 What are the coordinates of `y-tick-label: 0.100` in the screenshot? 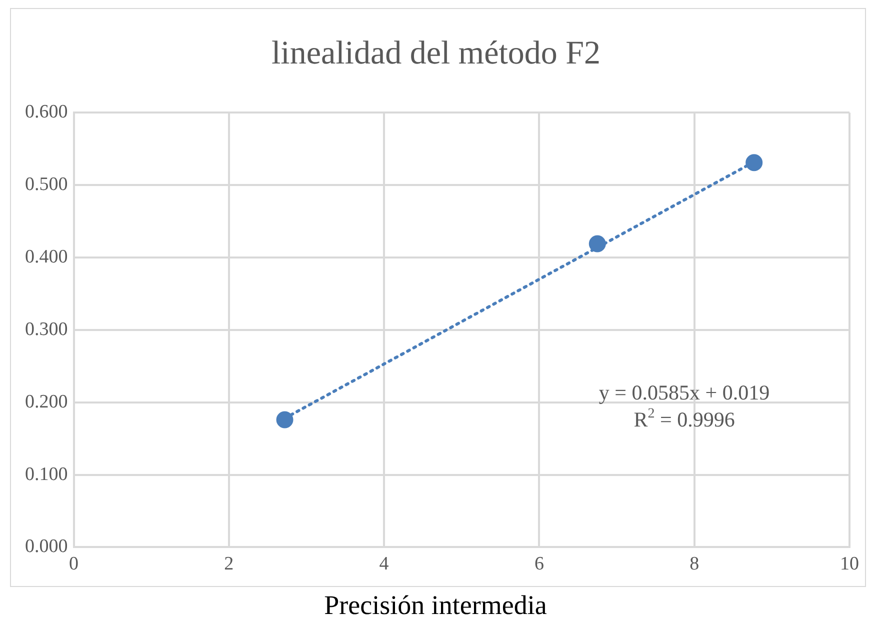 It's located at (46, 474).